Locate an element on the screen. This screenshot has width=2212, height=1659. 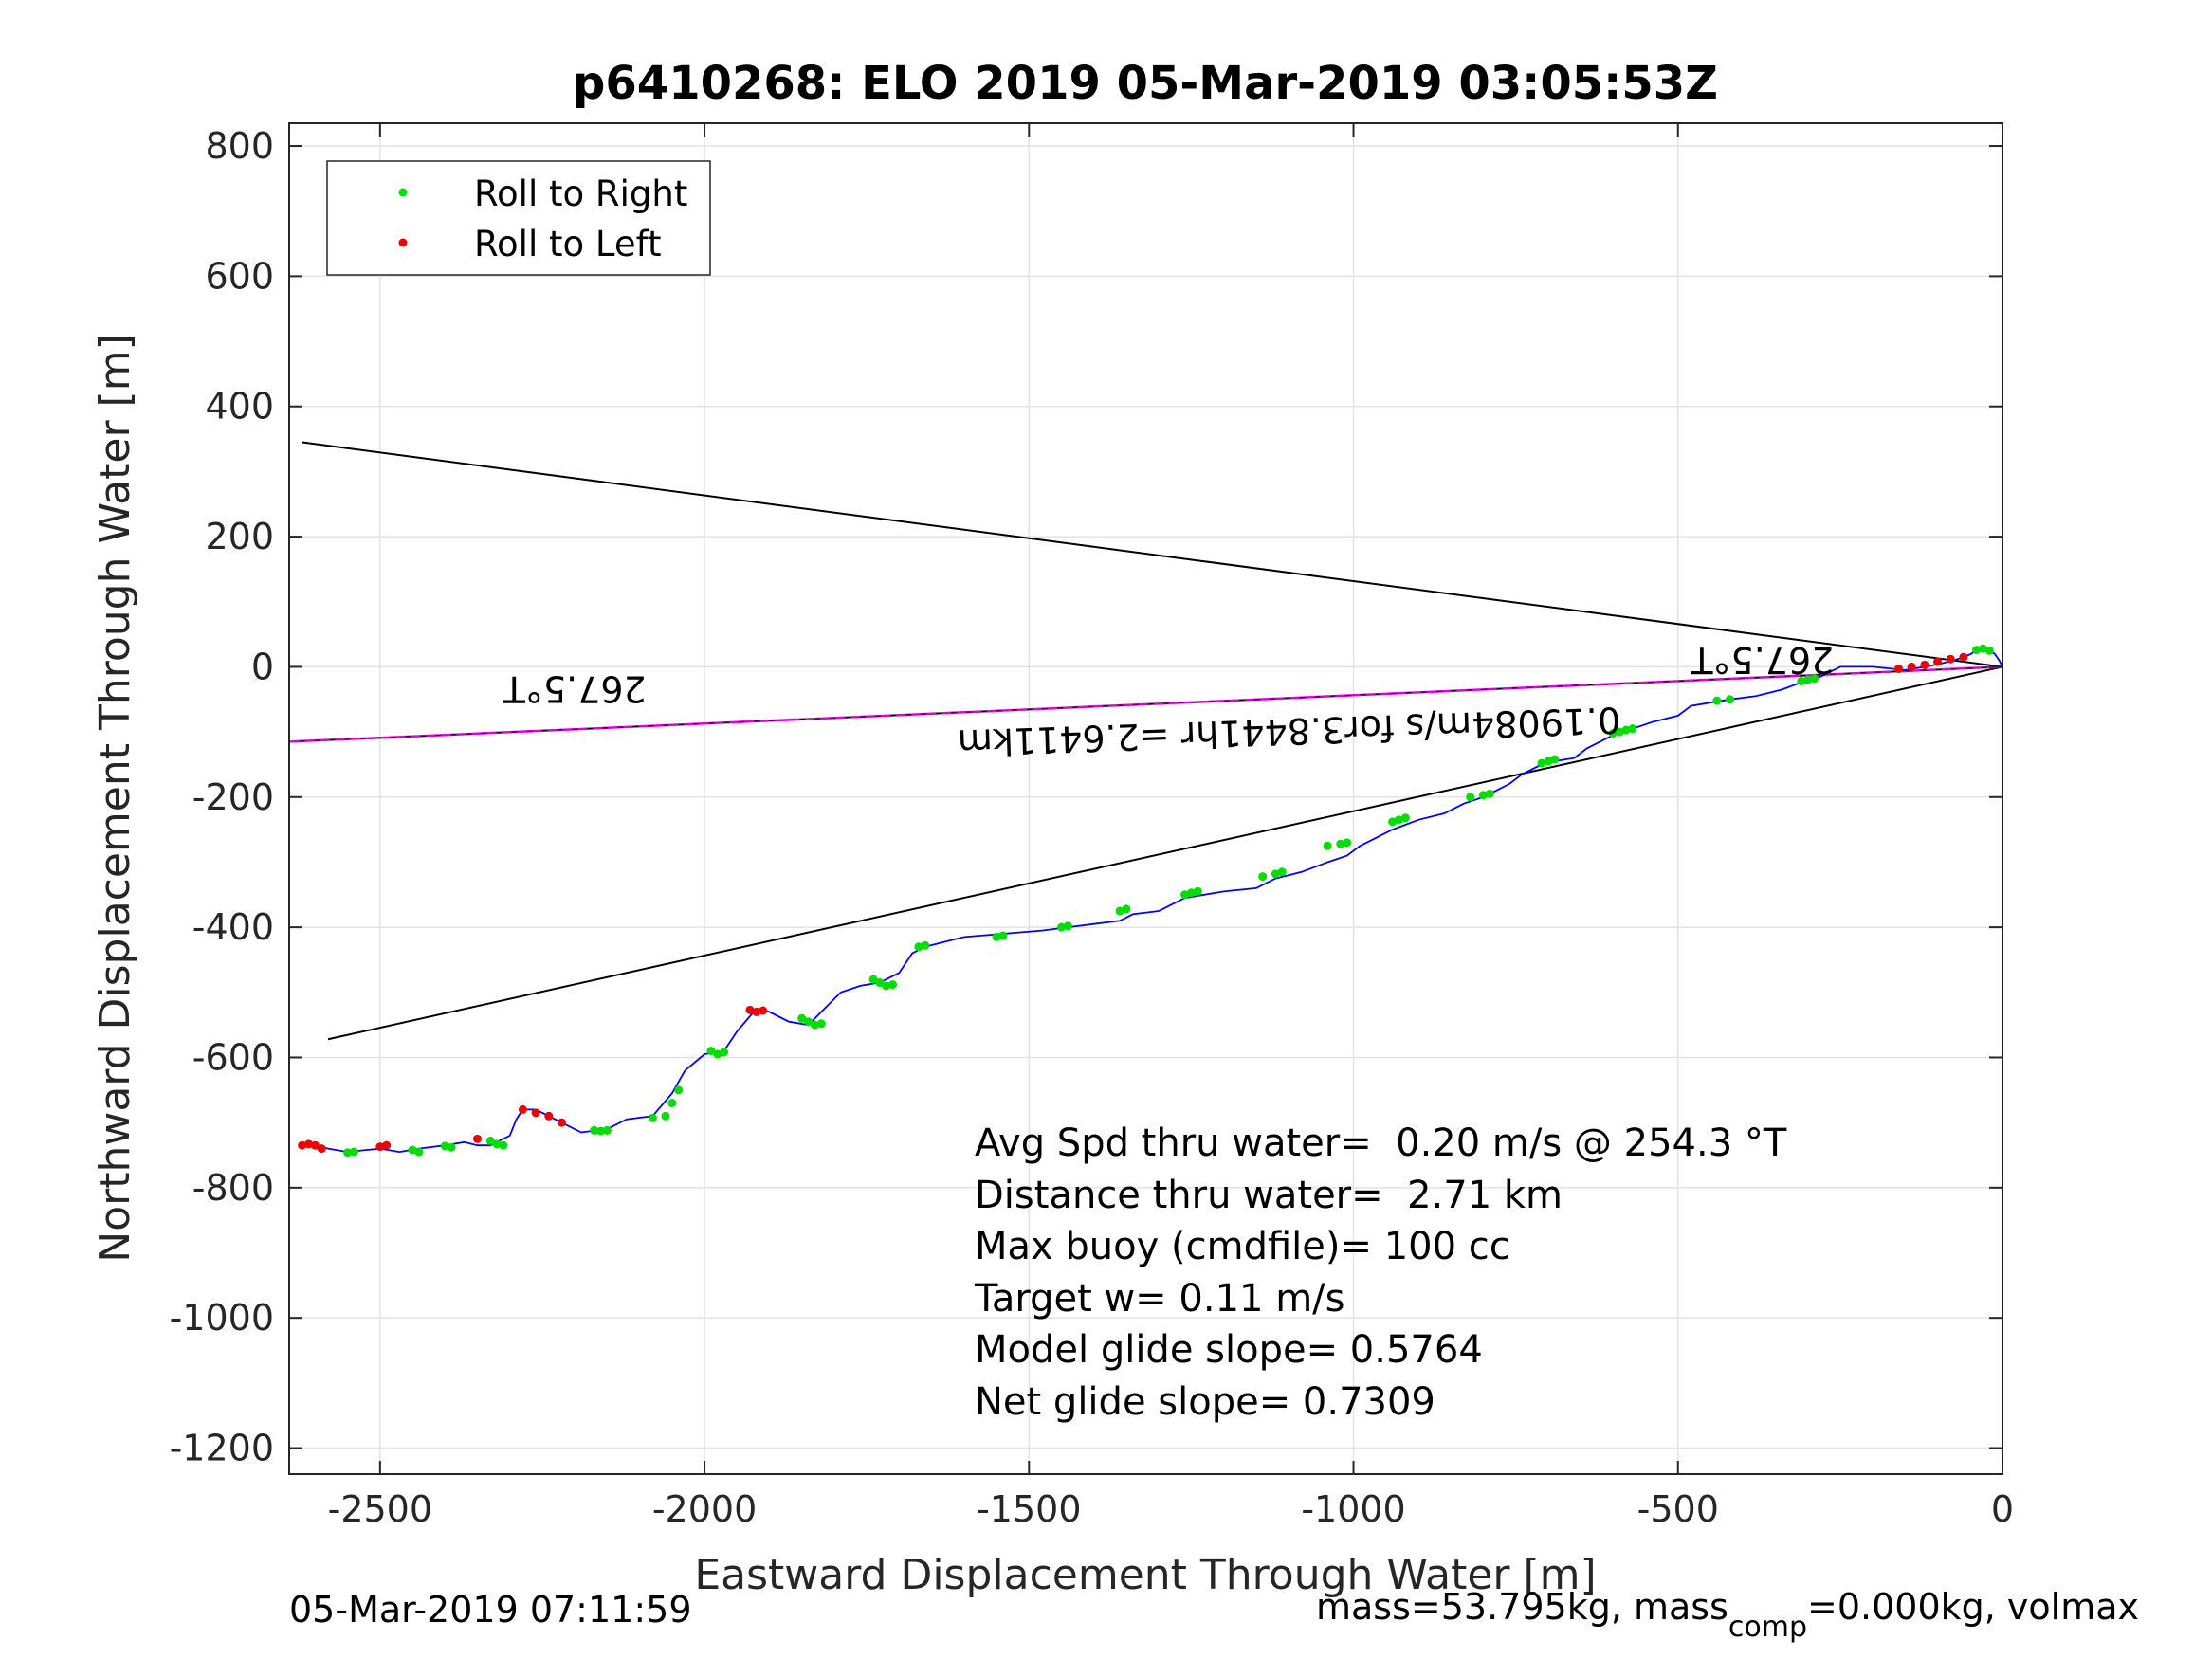
x-tick-label: -1000 is located at coordinates (1353, 1509).